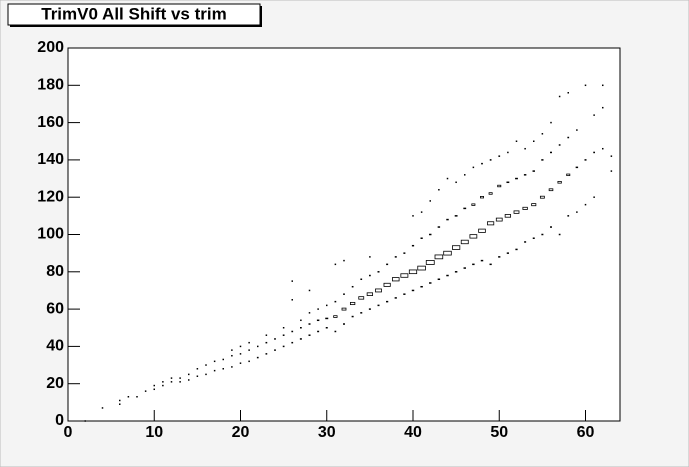 Image resolution: width=689 pixels, height=467 pixels. What do you see at coordinates (55, 308) in the screenshot?
I see `y-tick-label: 60` at bounding box center [55, 308].